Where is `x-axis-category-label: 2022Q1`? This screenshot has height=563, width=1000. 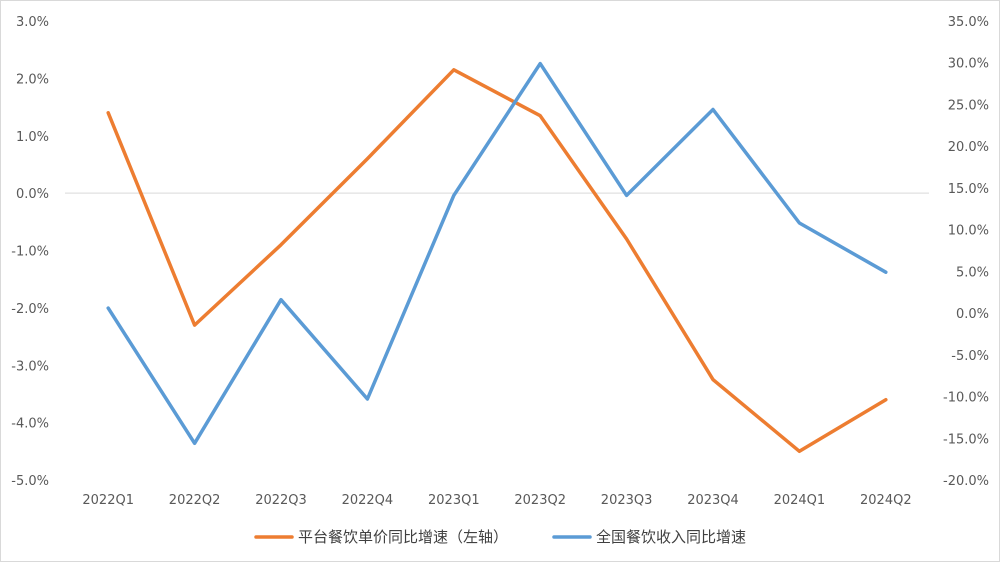
x-axis-category-label: 2022Q1 is located at coordinates (108, 500).